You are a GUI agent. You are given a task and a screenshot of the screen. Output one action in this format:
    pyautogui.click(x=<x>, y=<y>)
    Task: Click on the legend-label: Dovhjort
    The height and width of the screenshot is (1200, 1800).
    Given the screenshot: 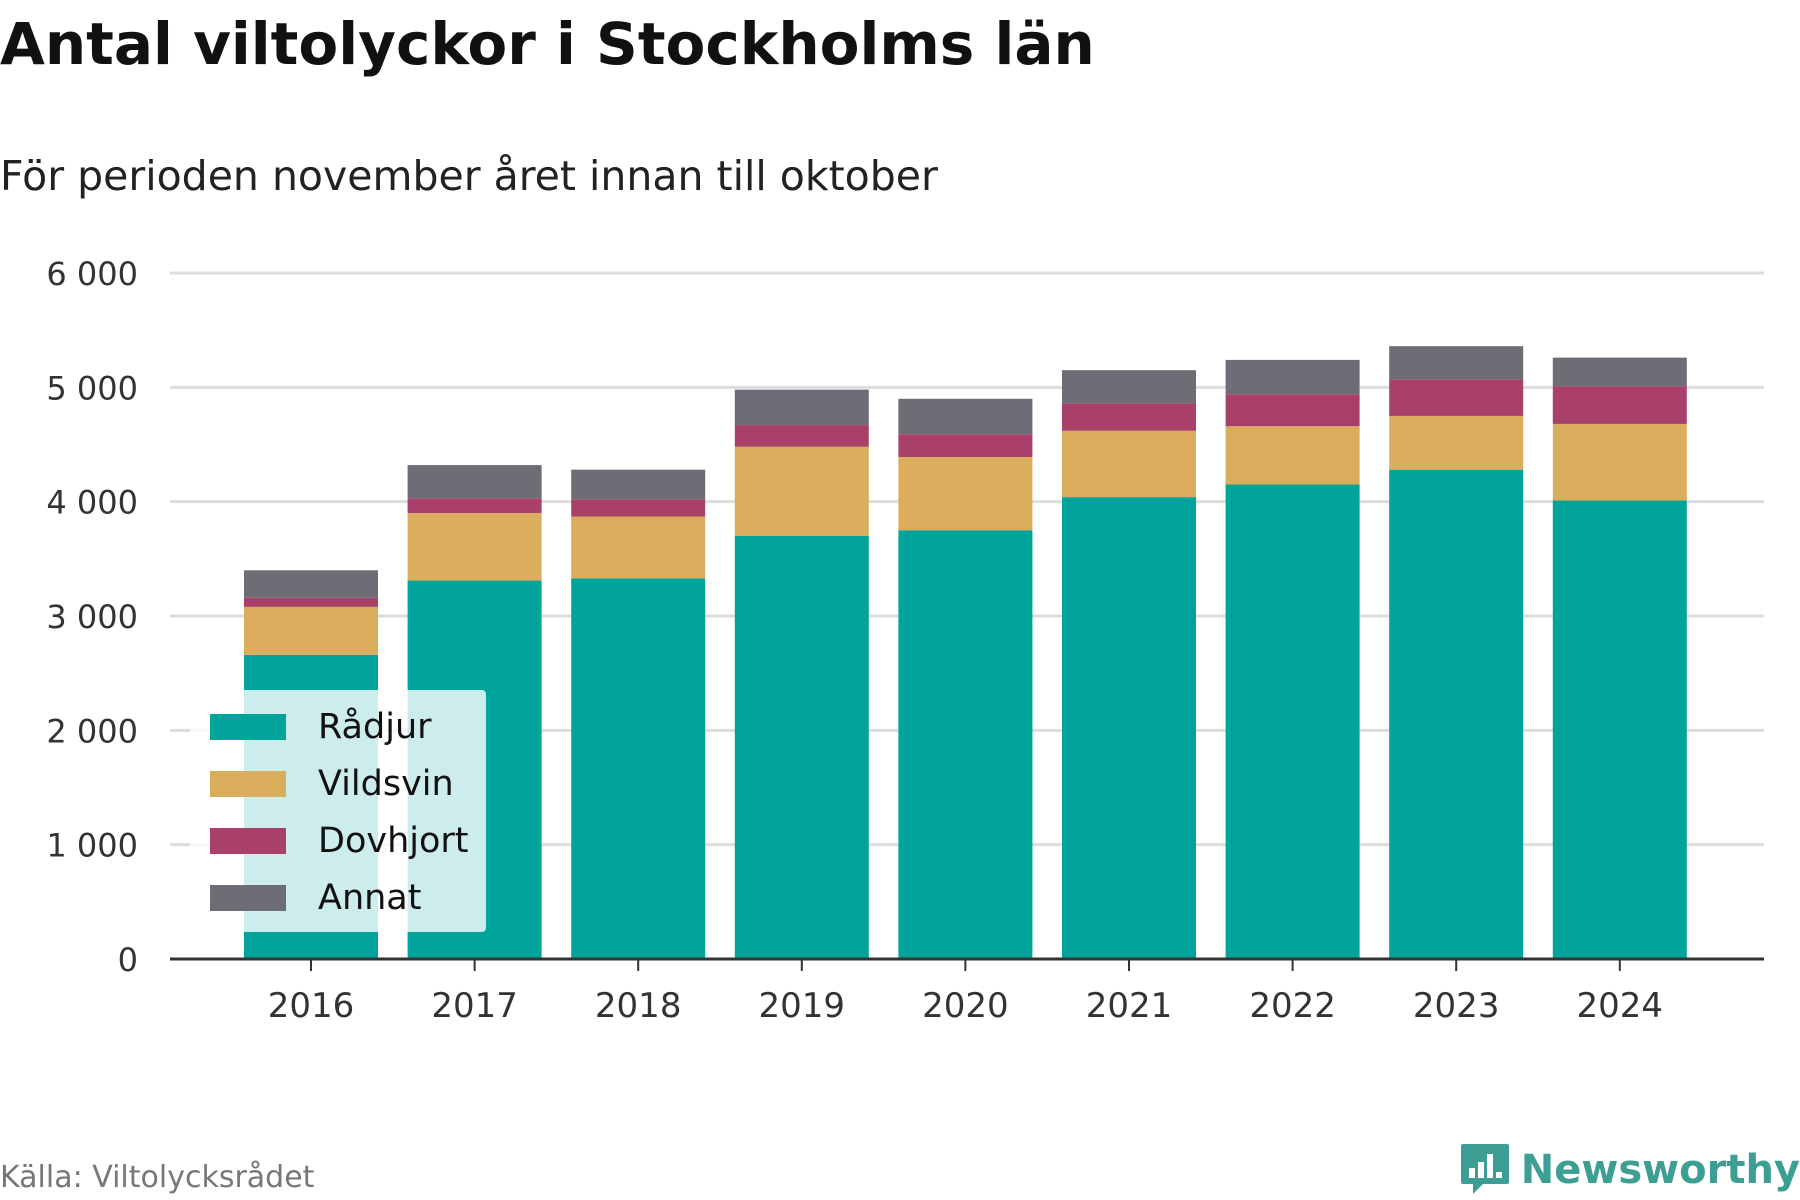 What is the action you would take?
    pyautogui.click(x=393, y=840)
    